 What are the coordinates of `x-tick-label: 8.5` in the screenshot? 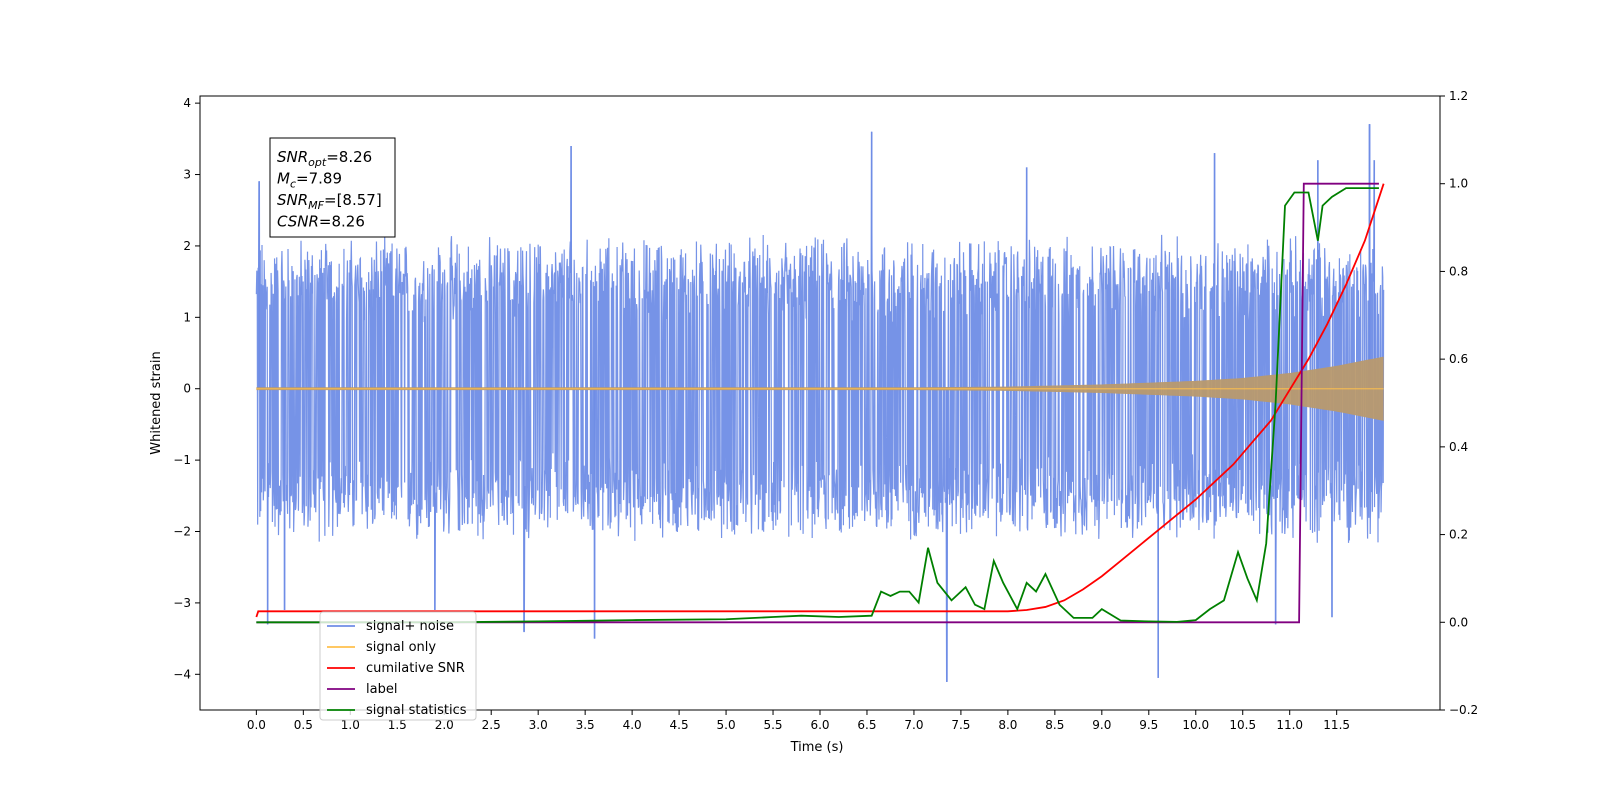 It's located at (1054, 725).